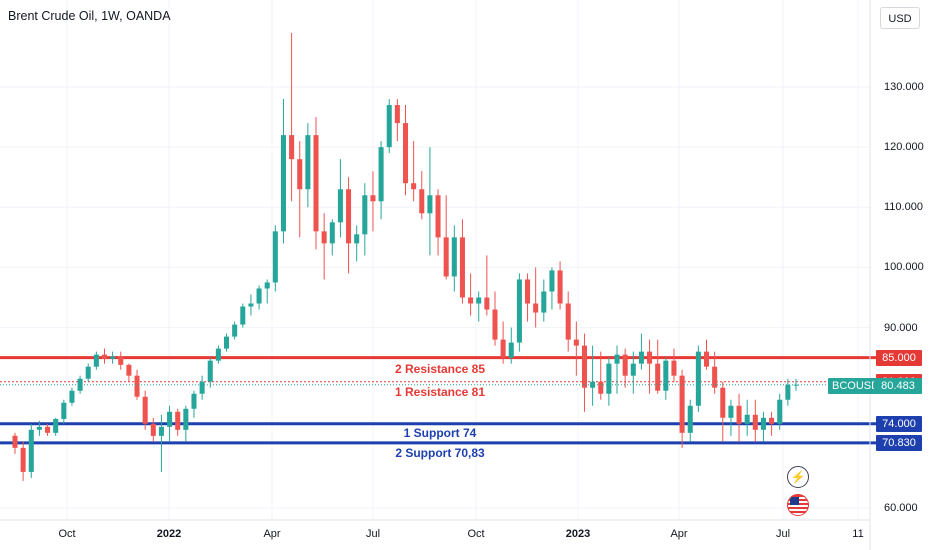 This screenshot has height=550, width=932. What do you see at coordinates (856, 386) in the screenshot?
I see `symbol-badge: BCOUSD` at bounding box center [856, 386].